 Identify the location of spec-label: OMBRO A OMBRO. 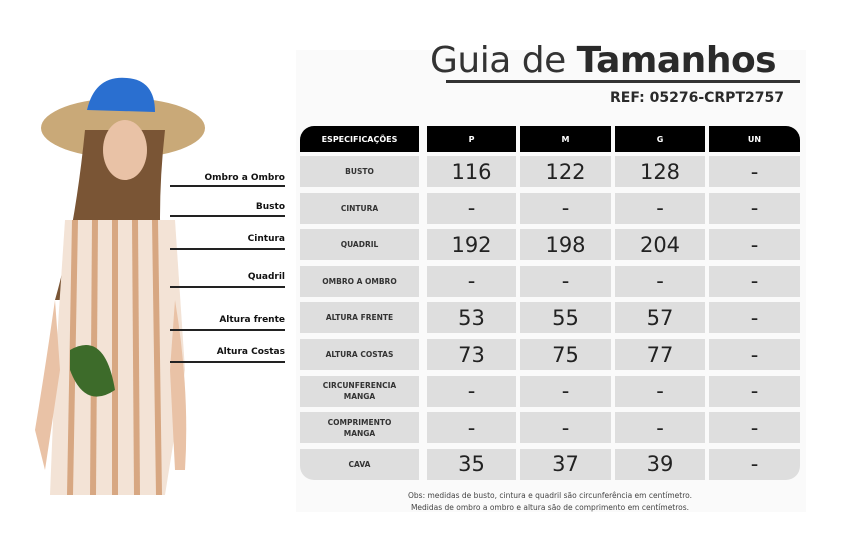
(359, 281).